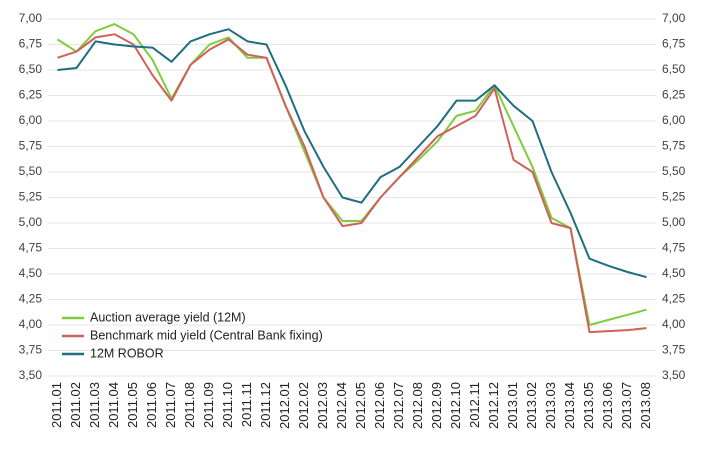  Describe the element at coordinates (674, 248) in the screenshot. I see `y2-tick-label: 4,75` at that location.